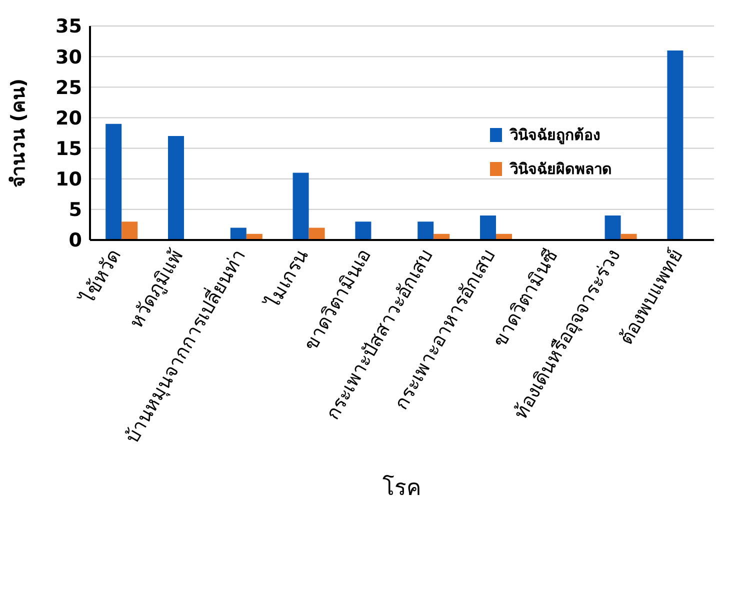  What do you see at coordinates (69, 149) in the screenshot?
I see `y-tick-label: 15` at bounding box center [69, 149].